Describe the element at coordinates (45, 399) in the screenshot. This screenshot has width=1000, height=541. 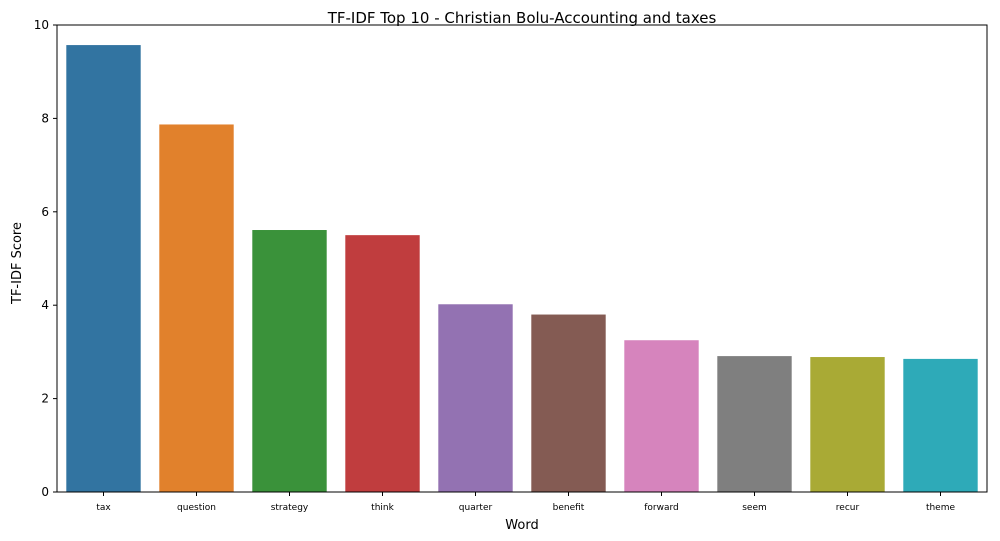
I see `y-tick-label: 2` at that location.